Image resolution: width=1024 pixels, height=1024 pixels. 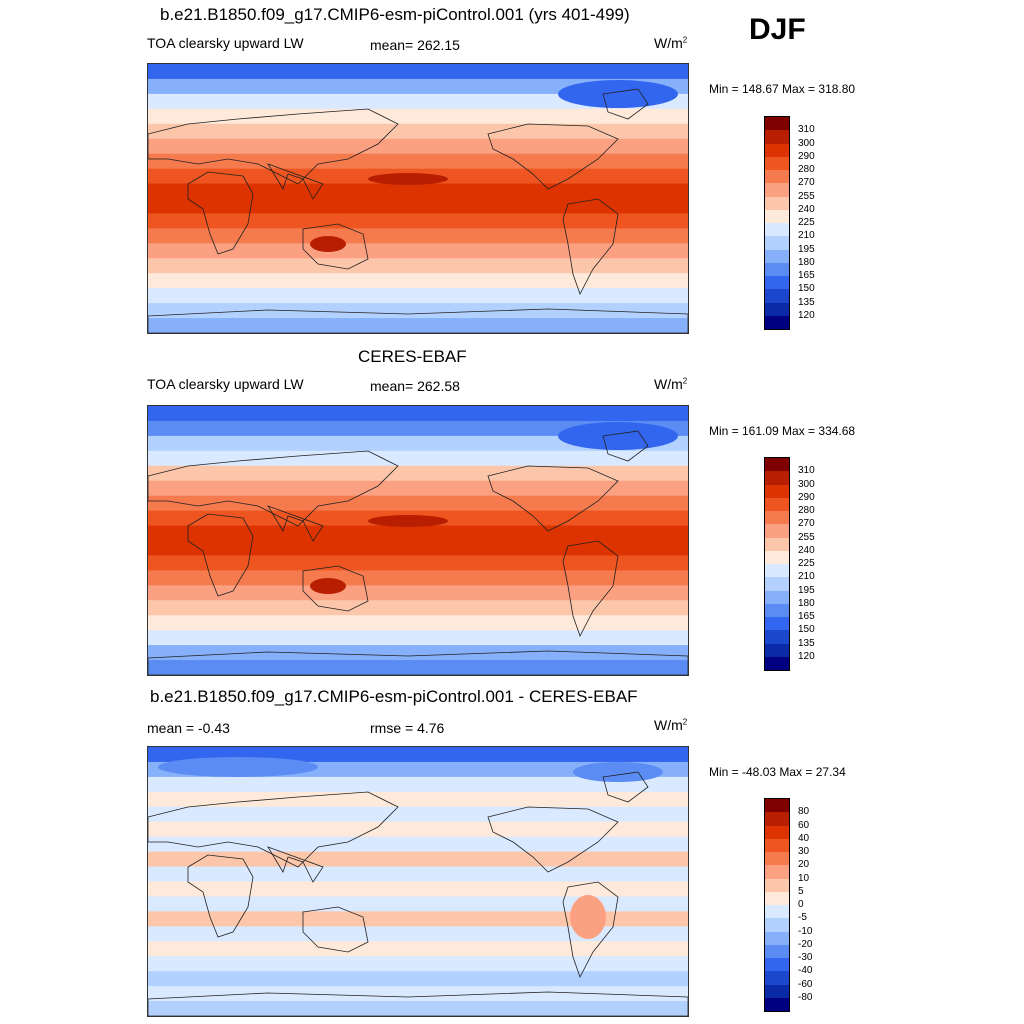 I want to click on panel-1-minmax: Min = 148.67 Max = 318.80, so click(x=782, y=89).